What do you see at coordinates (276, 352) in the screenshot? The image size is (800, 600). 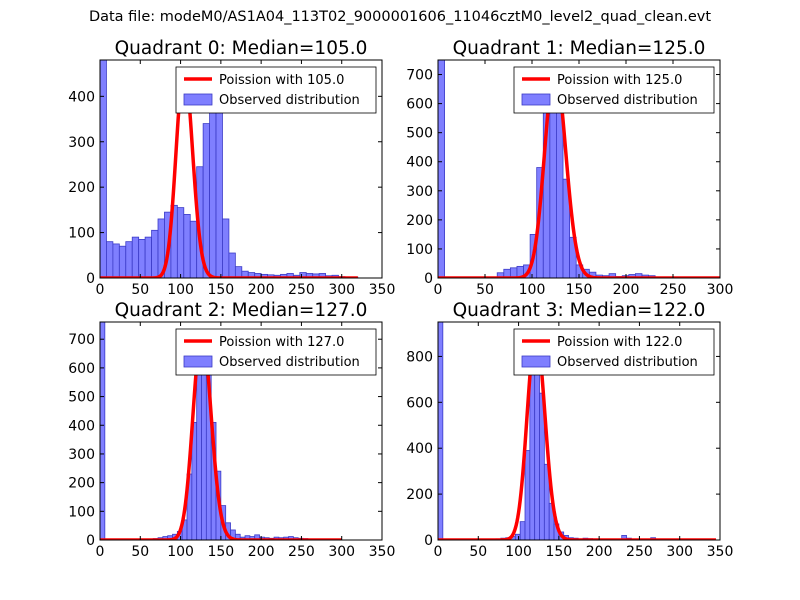 I see `legend: Poission with 127.0 Observed distribution` at bounding box center [276, 352].